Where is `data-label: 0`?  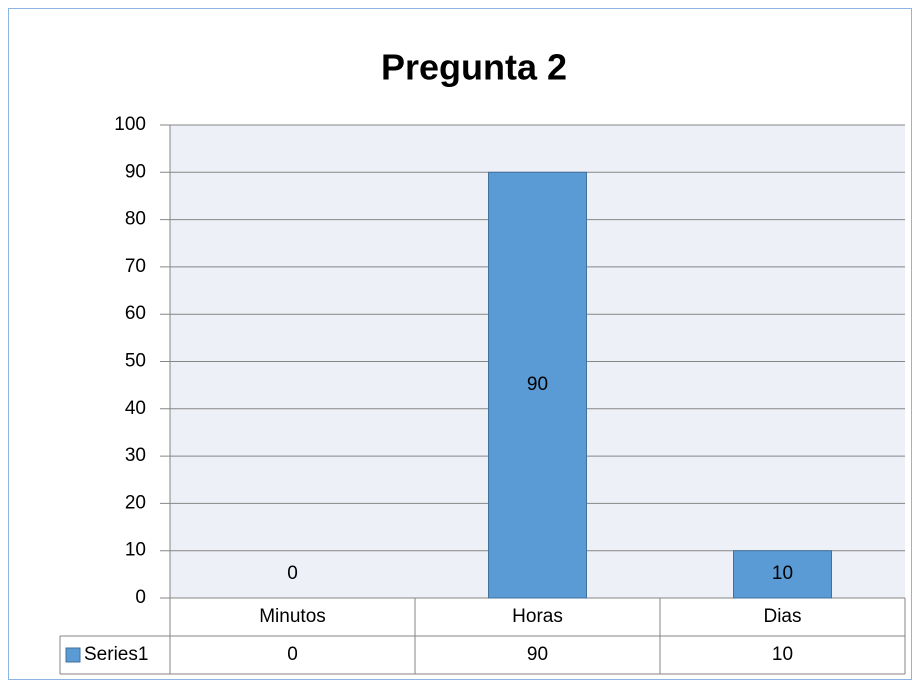
data-label: 0 is located at coordinates (292, 573).